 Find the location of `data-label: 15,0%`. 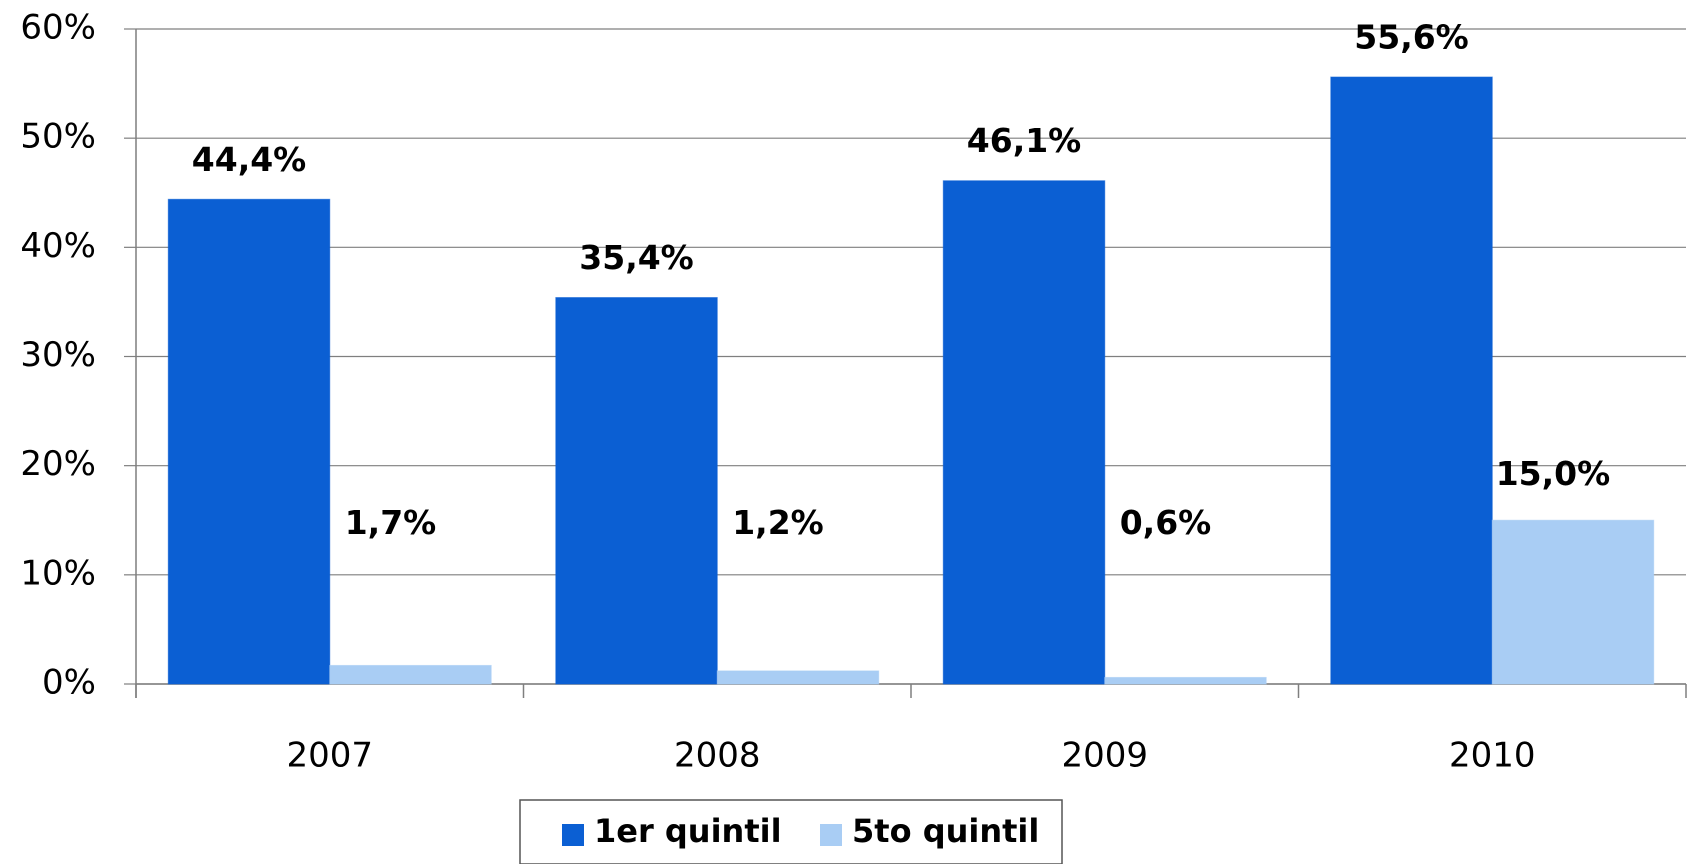

data-label: 15,0% is located at coordinates (1553, 473).